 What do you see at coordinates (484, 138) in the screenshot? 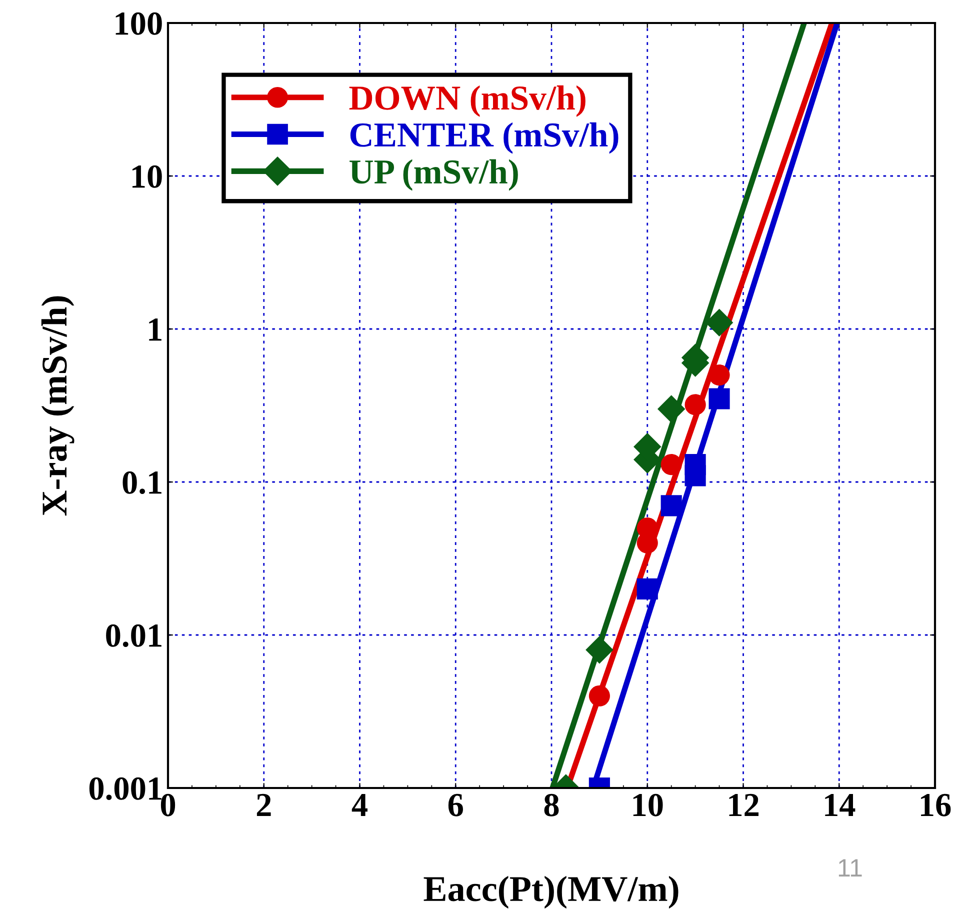
I see `legend-label: CENTER (mSv/h)` at bounding box center [484, 138].